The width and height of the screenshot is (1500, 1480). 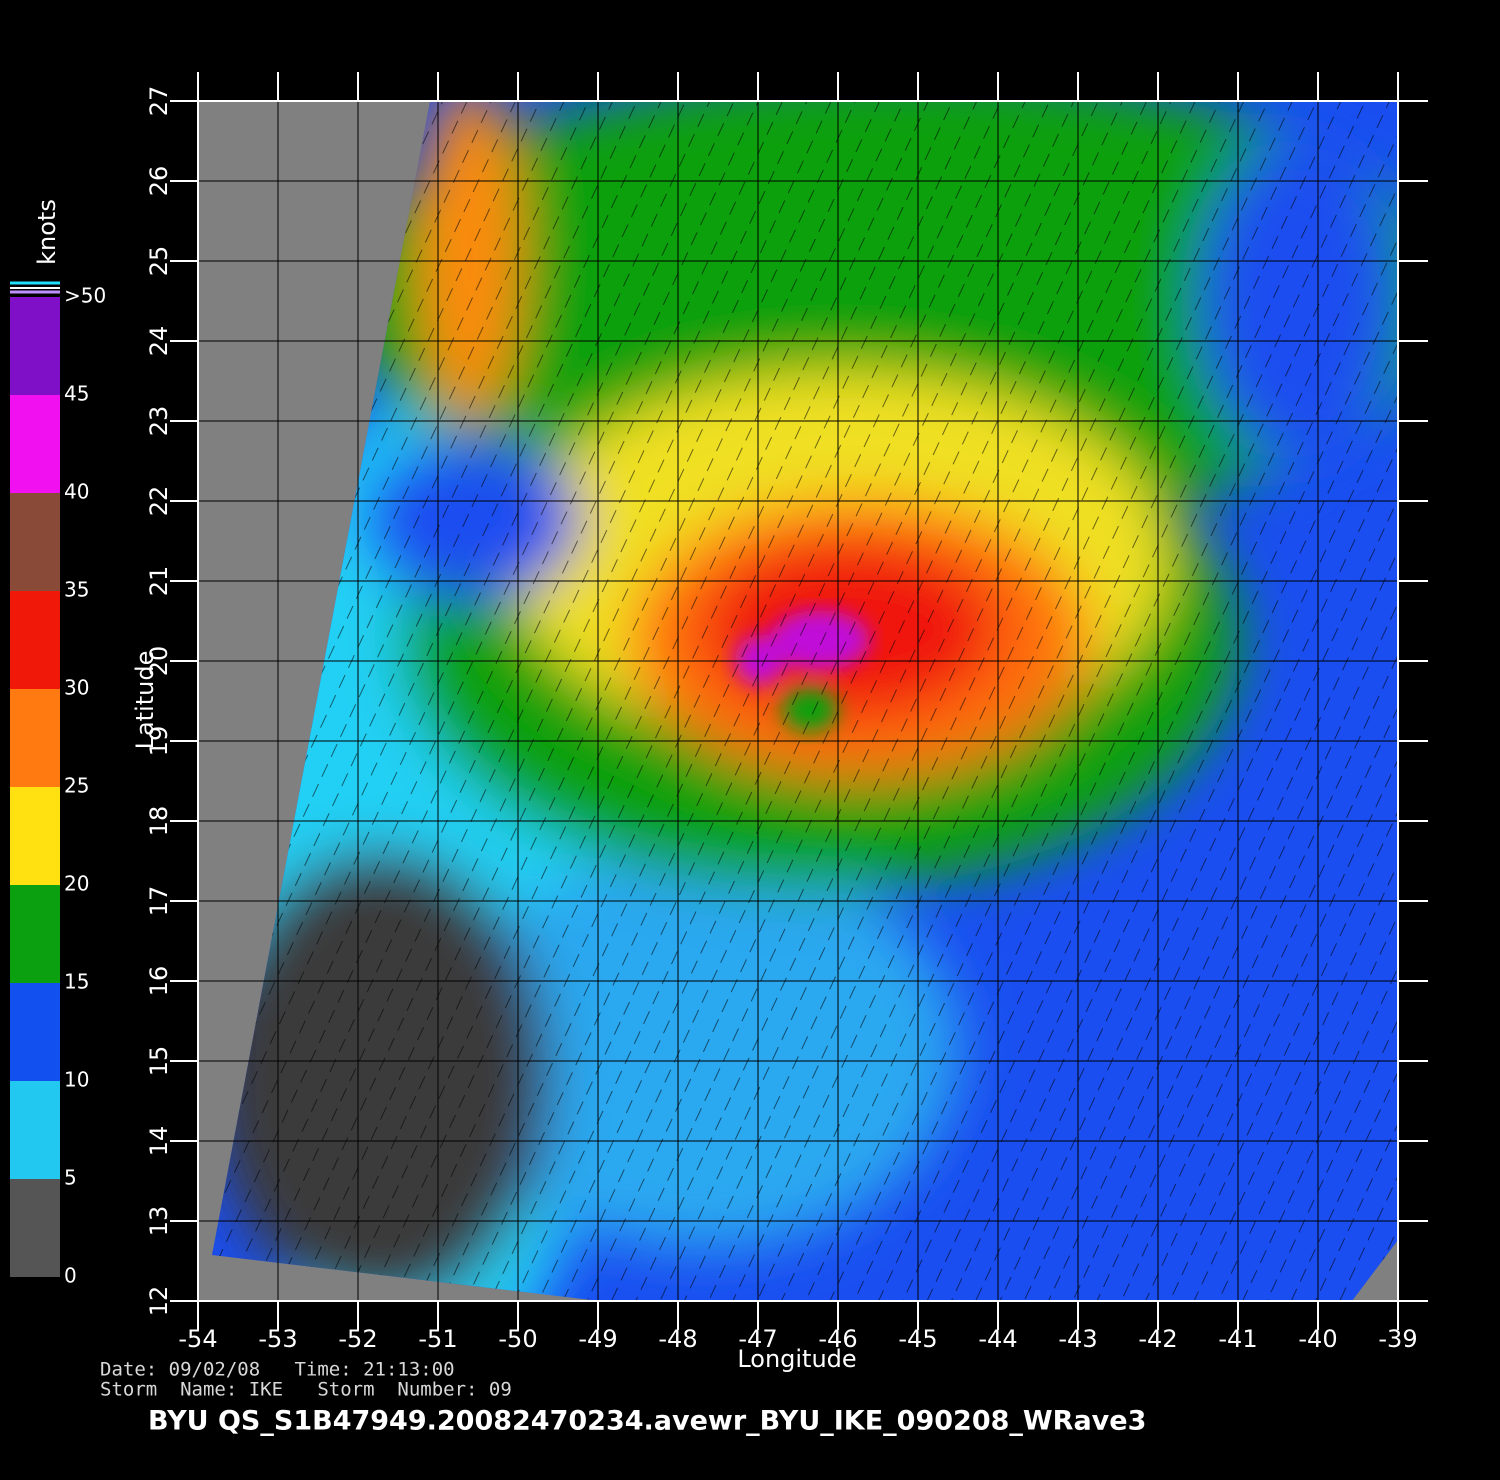 I want to click on y-tick-label: 17, so click(x=159, y=901).